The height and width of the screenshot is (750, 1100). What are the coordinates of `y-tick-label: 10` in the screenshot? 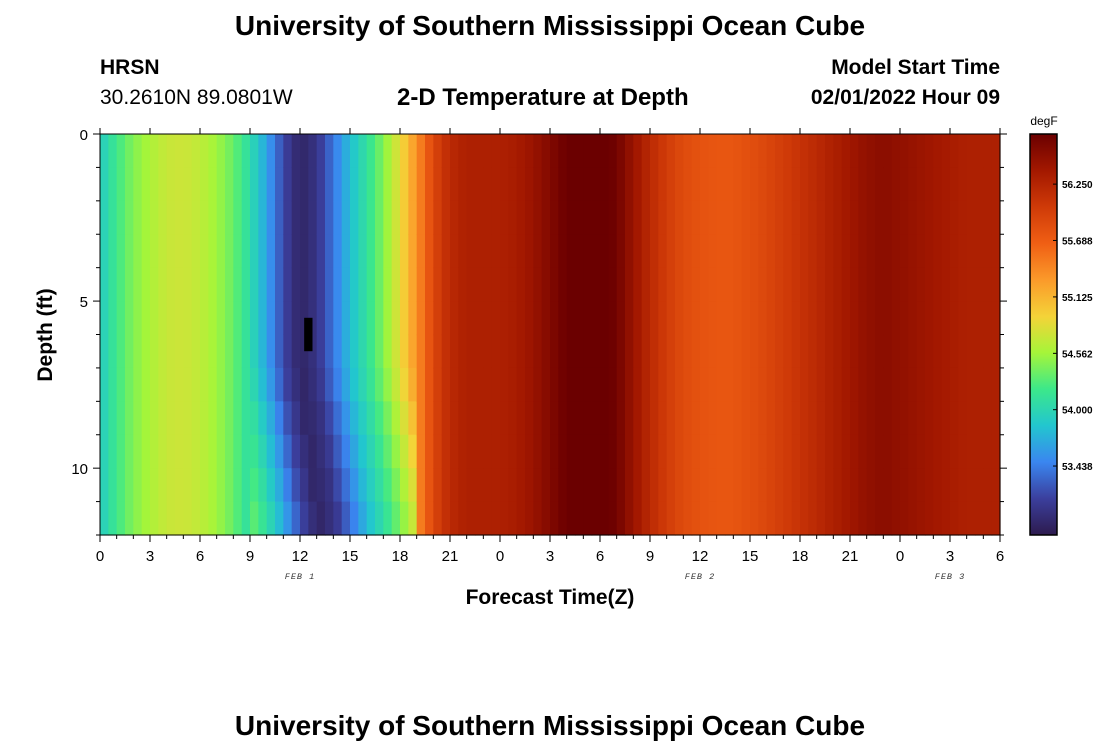 It's located at (79, 469).